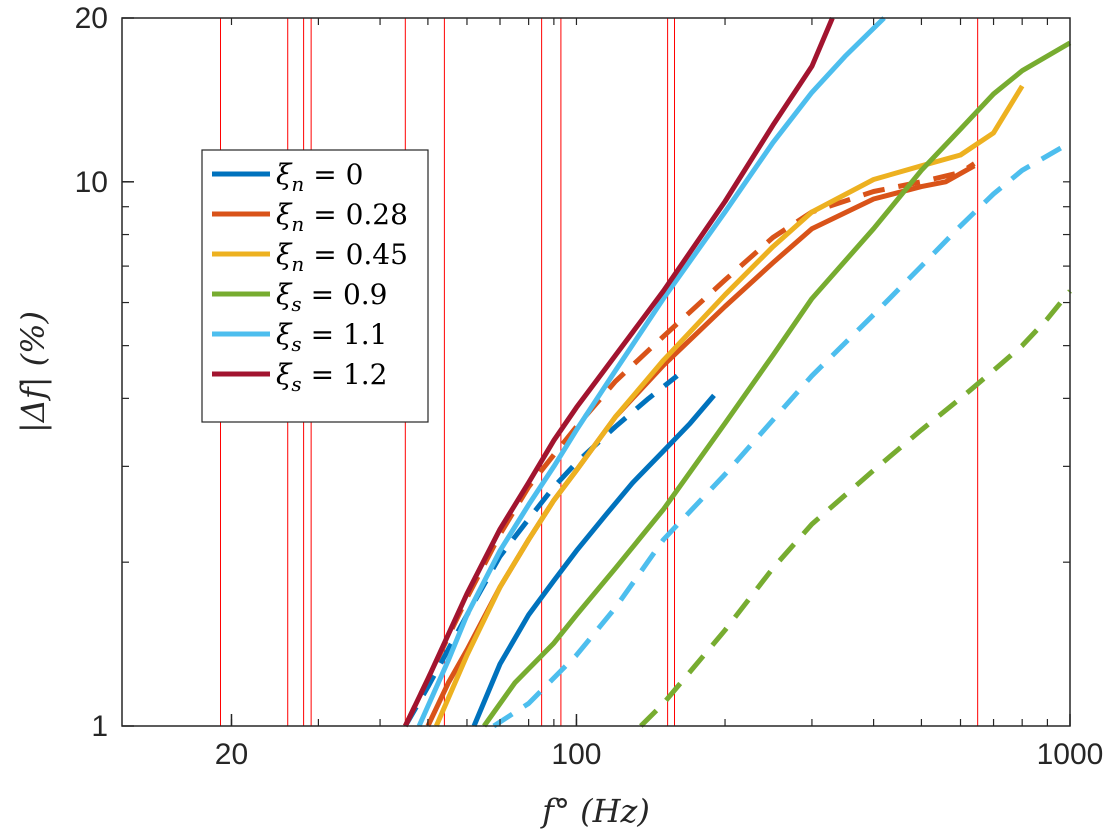 Image resolution: width=1120 pixels, height=840 pixels. What do you see at coordinates (576, 754) in the screenshot?
I see `x-tick-label: 100` at bounding box center [576, 754].